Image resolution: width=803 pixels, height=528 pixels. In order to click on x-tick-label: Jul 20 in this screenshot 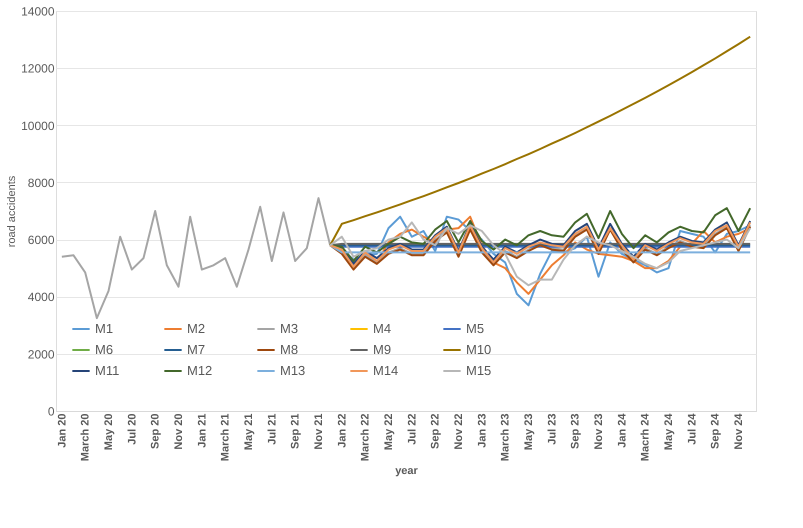, I will do `click(132, 429)`.